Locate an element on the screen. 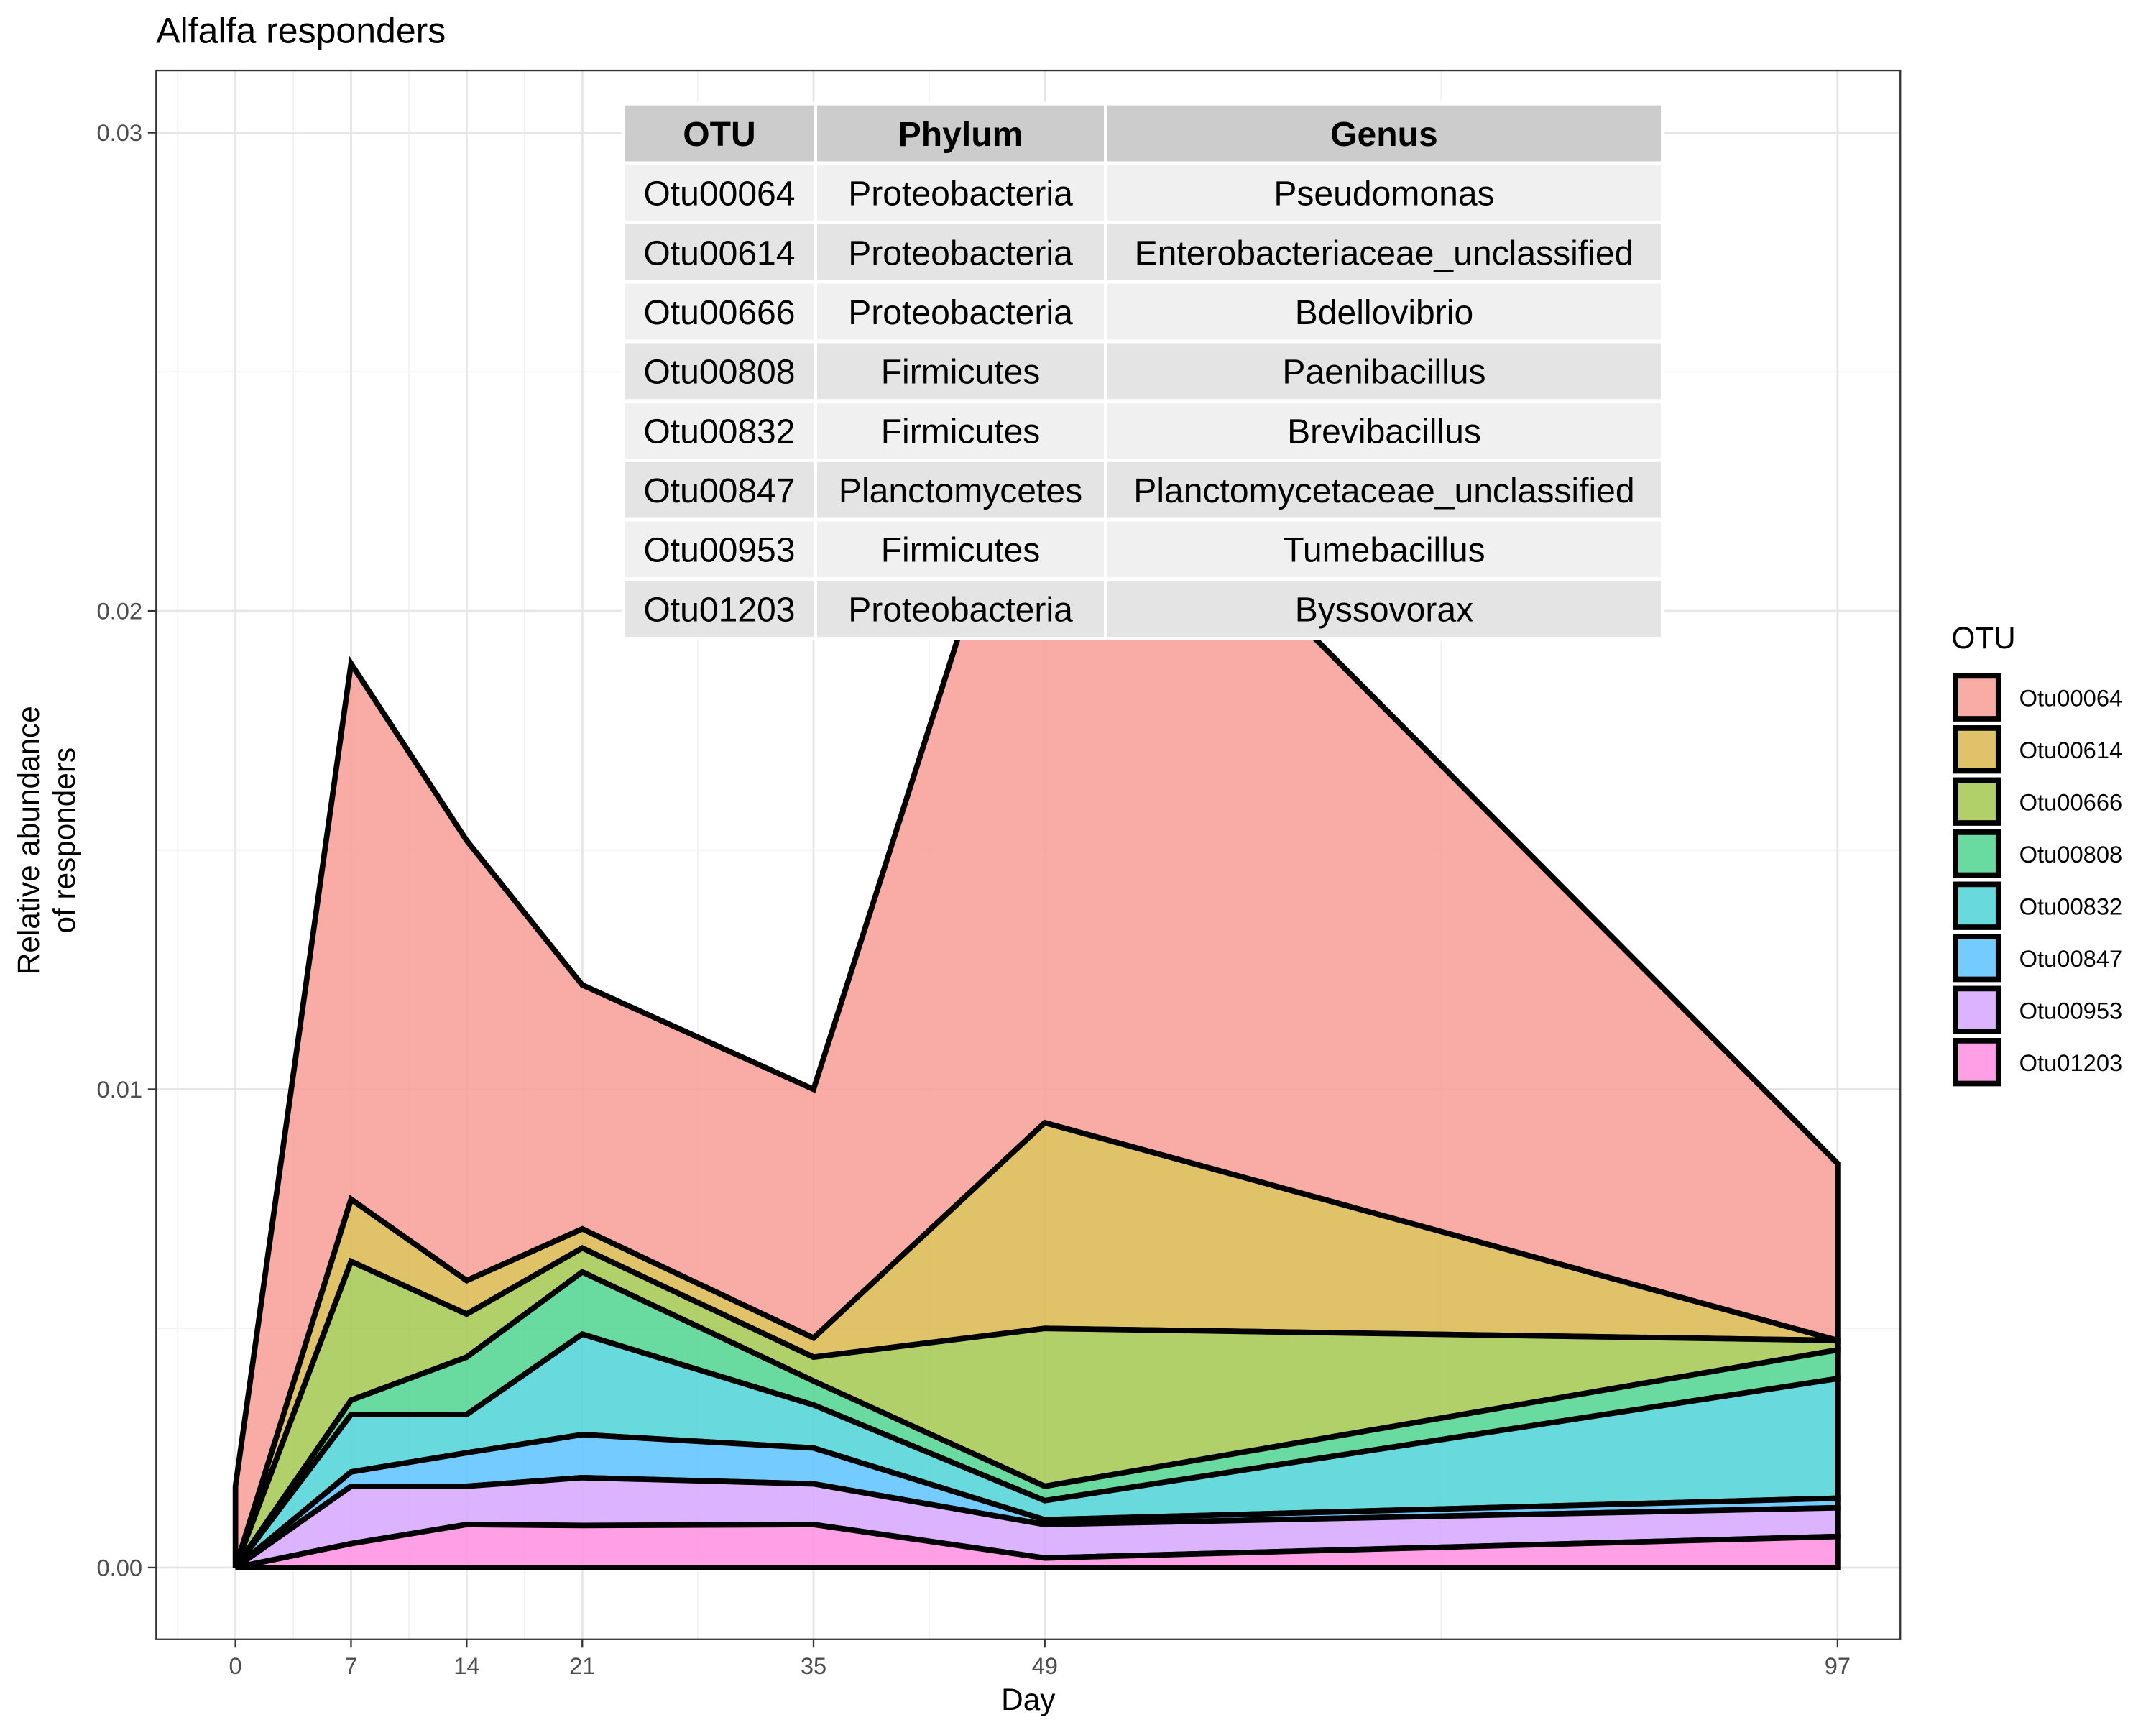  table-cell: Brevibacillus is located at coordinates (1384, 431).